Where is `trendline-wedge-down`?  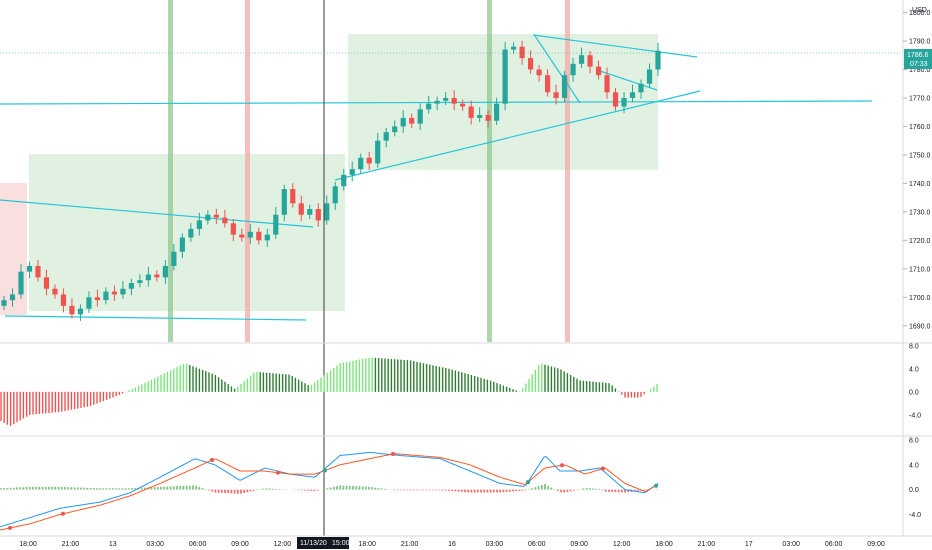 trendline-wedge-down is located at coordinates (557, 69).